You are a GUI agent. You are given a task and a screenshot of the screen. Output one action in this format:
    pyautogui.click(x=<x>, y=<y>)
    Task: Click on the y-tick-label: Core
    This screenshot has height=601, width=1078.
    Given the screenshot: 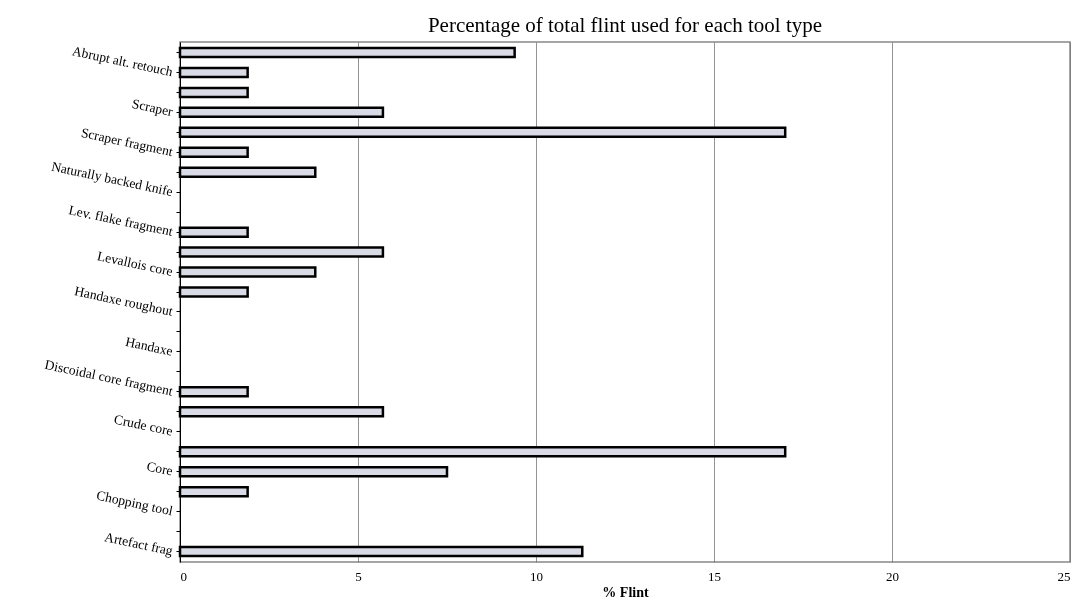 What is the action you would take?
    pyautogui.click(x=160, y=468)
    